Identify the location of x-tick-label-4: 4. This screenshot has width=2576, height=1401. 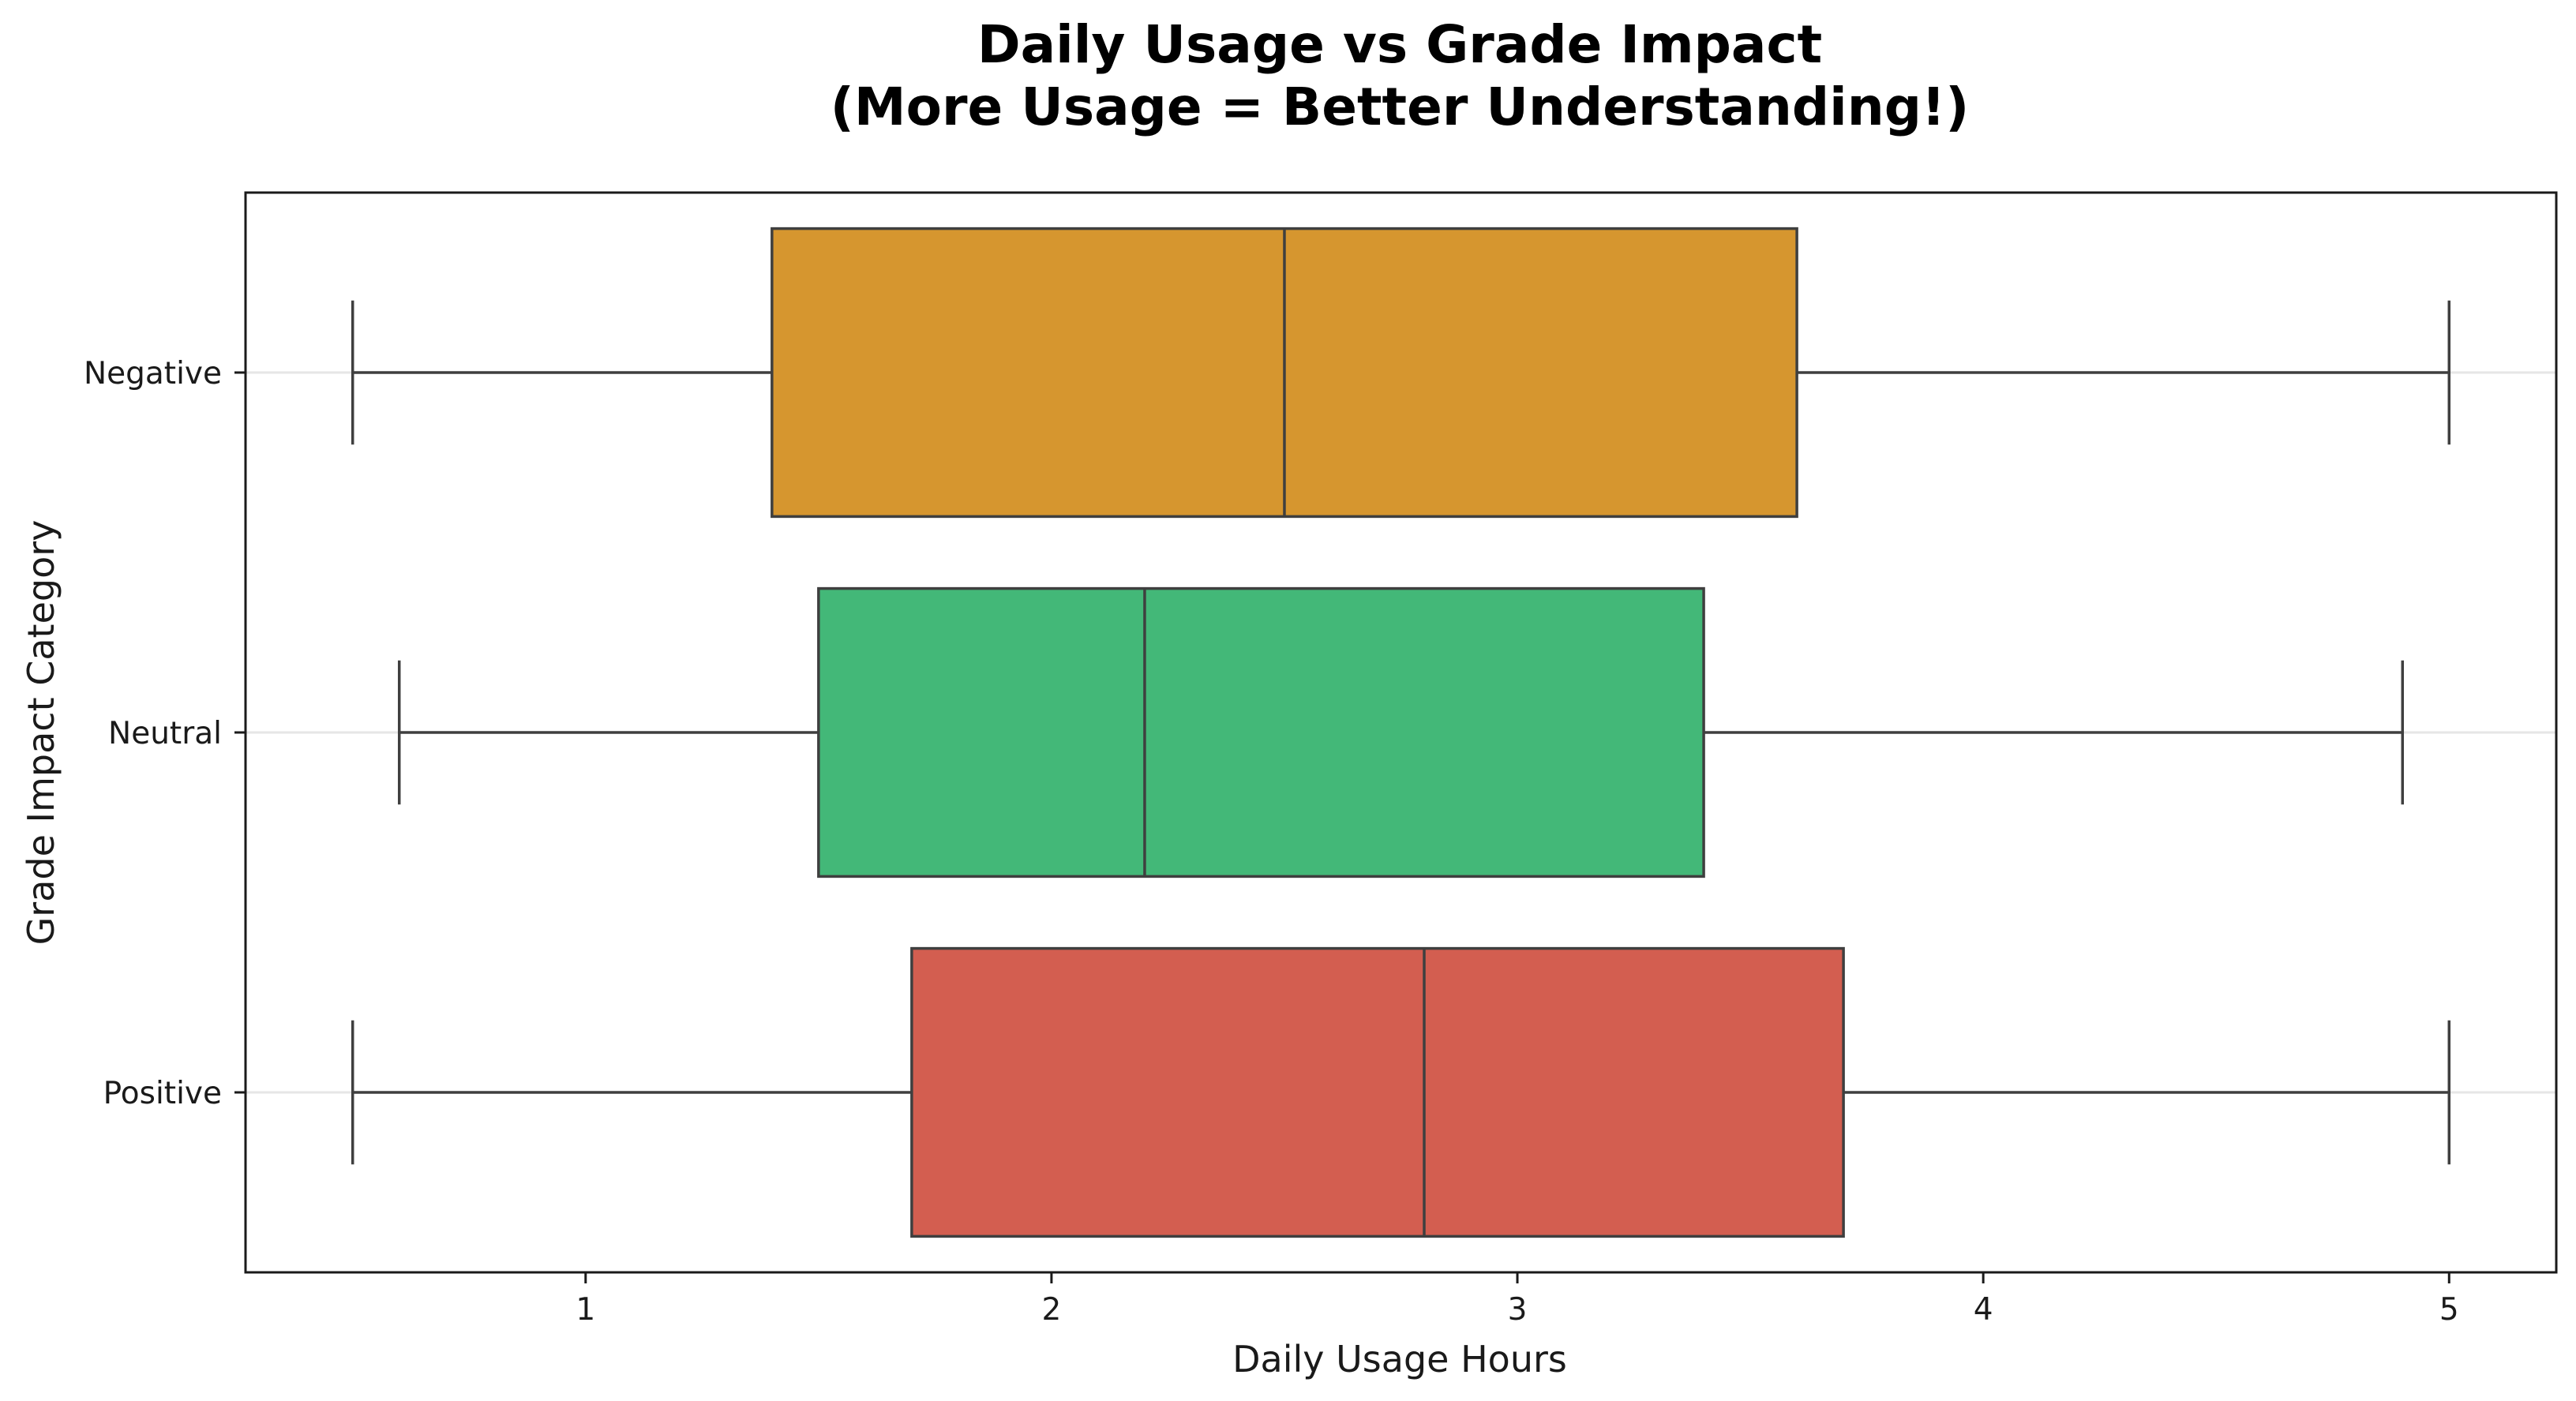
(1983, 1310).